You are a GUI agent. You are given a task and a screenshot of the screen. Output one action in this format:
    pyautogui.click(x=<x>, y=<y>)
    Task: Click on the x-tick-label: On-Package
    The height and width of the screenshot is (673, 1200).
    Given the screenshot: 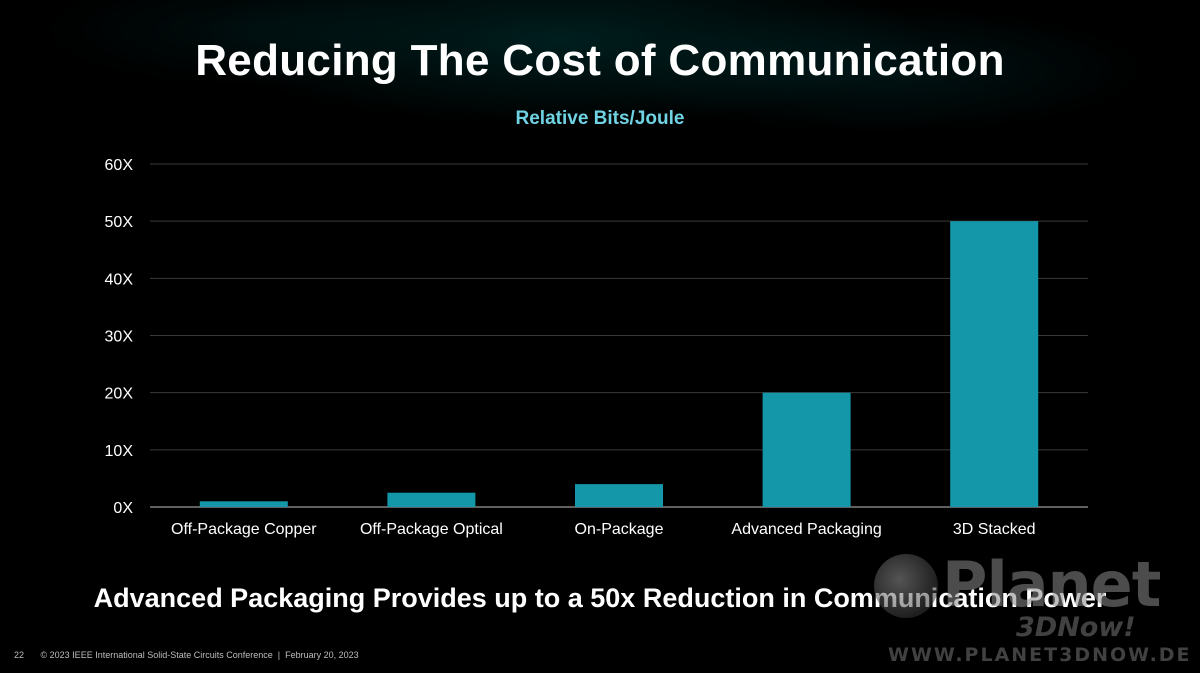 What is the action you would take?
    pyautogui.click(x=619, y=529)
    